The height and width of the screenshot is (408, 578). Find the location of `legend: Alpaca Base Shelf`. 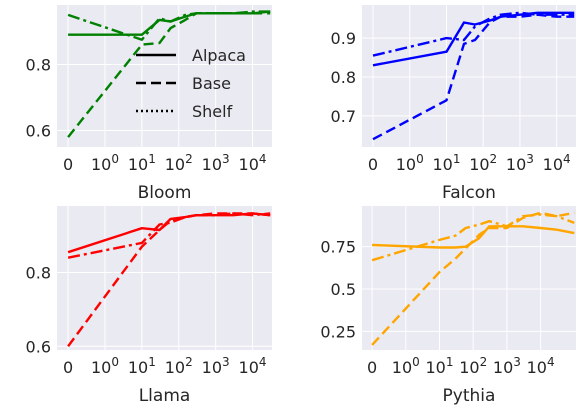

legend: Alpaca Base Shelf is located at coordinates (191, 83).